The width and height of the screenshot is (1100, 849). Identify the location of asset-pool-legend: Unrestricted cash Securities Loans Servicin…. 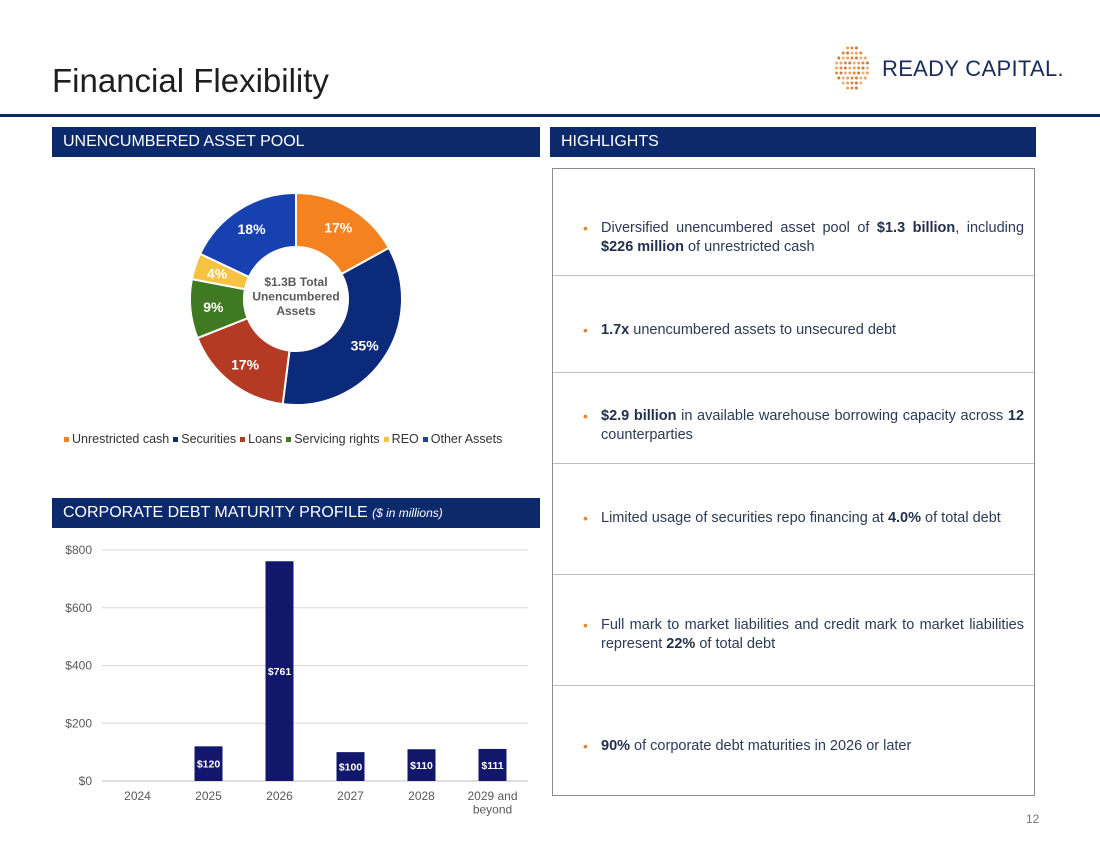
(304, 439).